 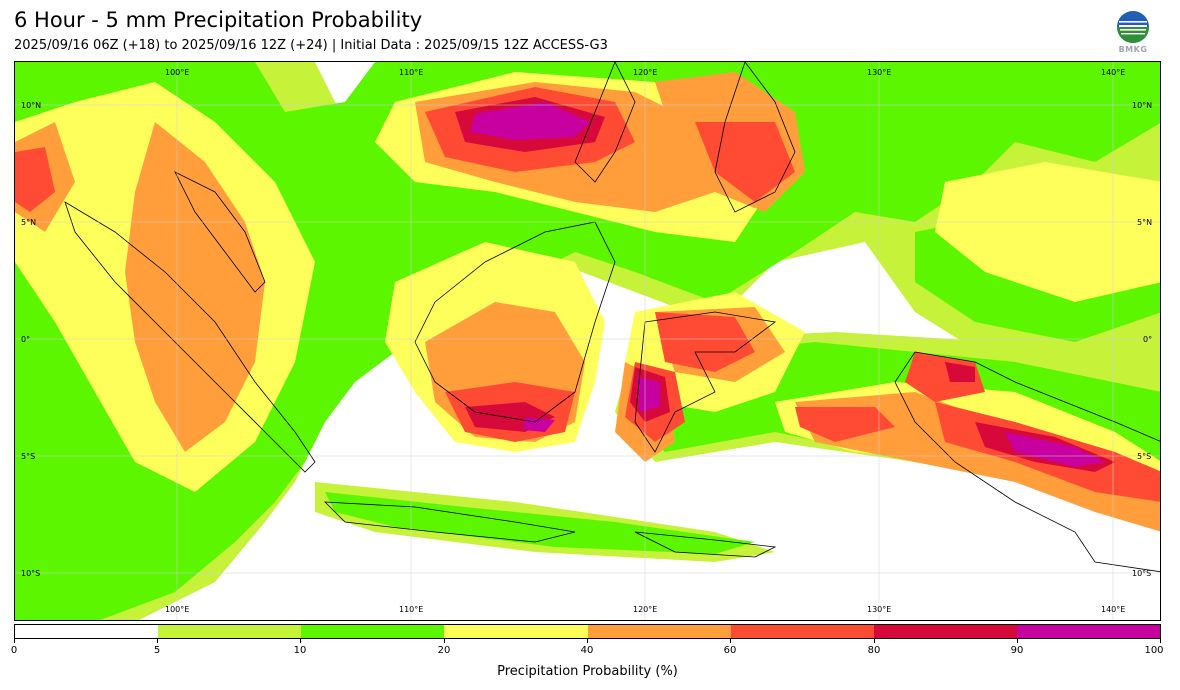 What do you see at coordinates (1142, 105) in the screenshot?
I see `lat-label-right: 10°N` at bounding box center [1142, 105].